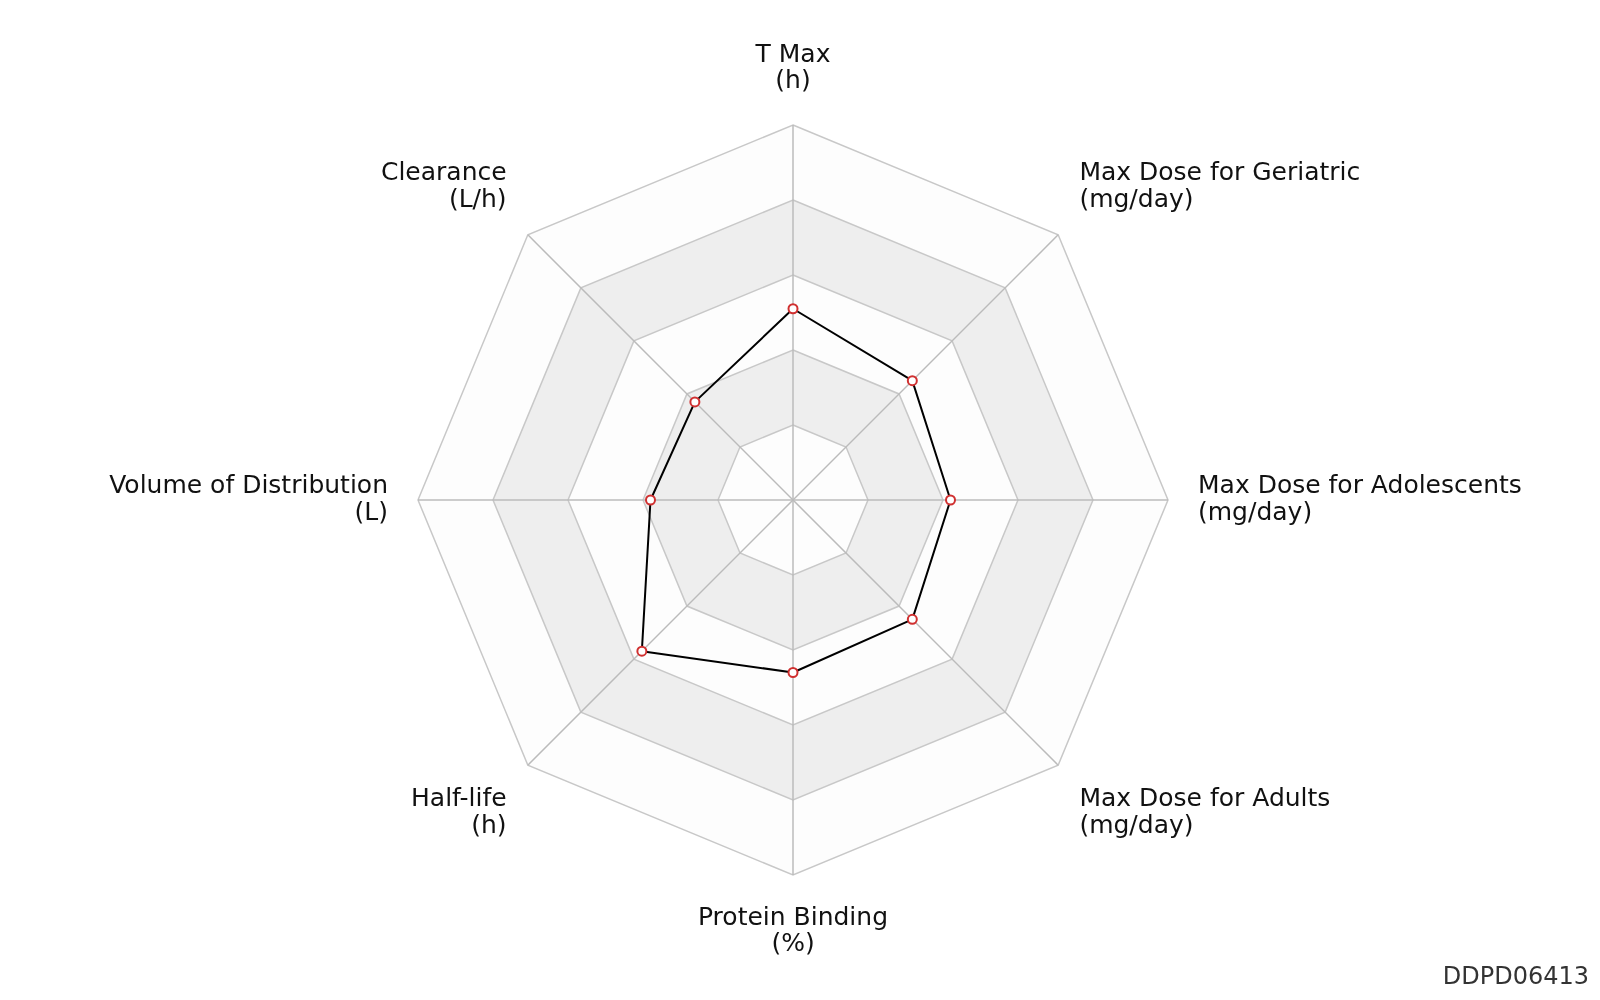 The height and width of the screenshot is (1000, 1600). I want to click on text: DDPD06413, so click(1515, 976).